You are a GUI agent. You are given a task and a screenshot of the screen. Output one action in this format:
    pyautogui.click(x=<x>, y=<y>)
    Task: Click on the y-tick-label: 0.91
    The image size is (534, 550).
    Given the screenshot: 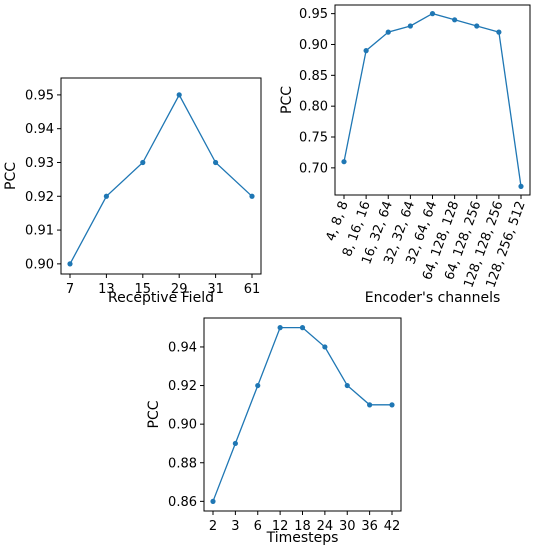 What is the action you would take?
    pyautogui.click(x=39, y=231)
    